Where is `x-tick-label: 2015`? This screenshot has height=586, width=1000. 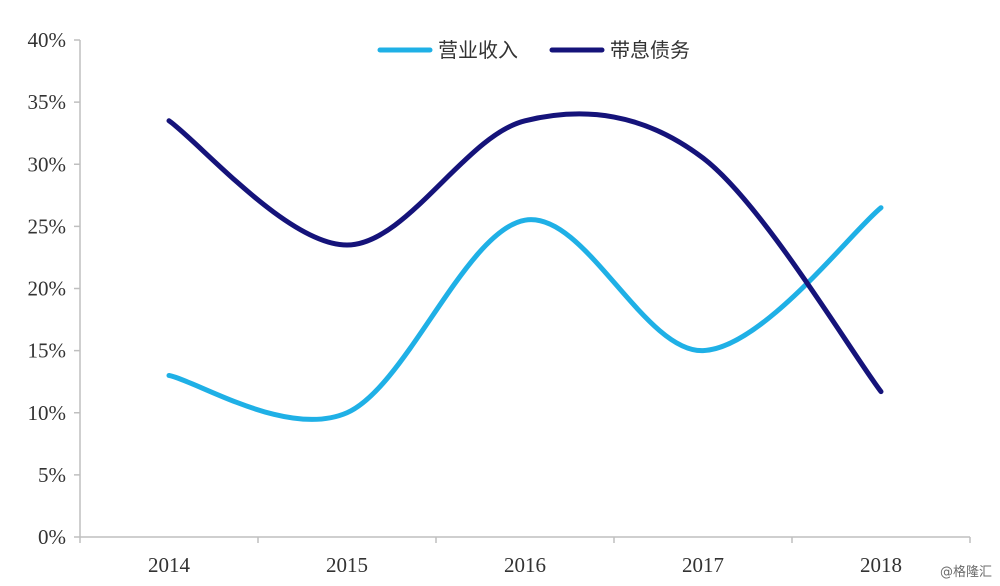
x-tick-label: 2015 is located at coordinates (347, 565).